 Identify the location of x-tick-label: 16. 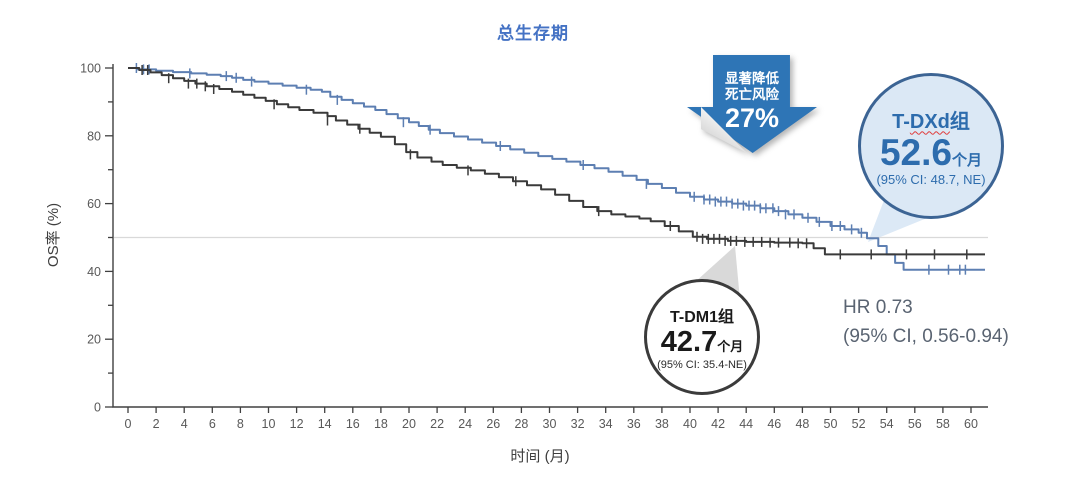
(353, 424).